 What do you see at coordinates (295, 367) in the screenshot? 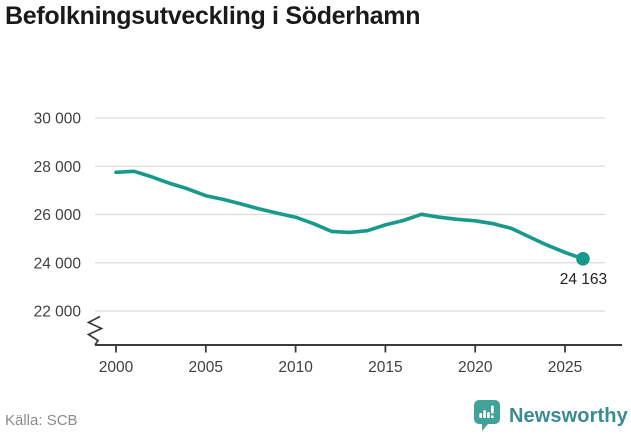
I see `x-axis-label: 2010` at bounding box center [295, 367].